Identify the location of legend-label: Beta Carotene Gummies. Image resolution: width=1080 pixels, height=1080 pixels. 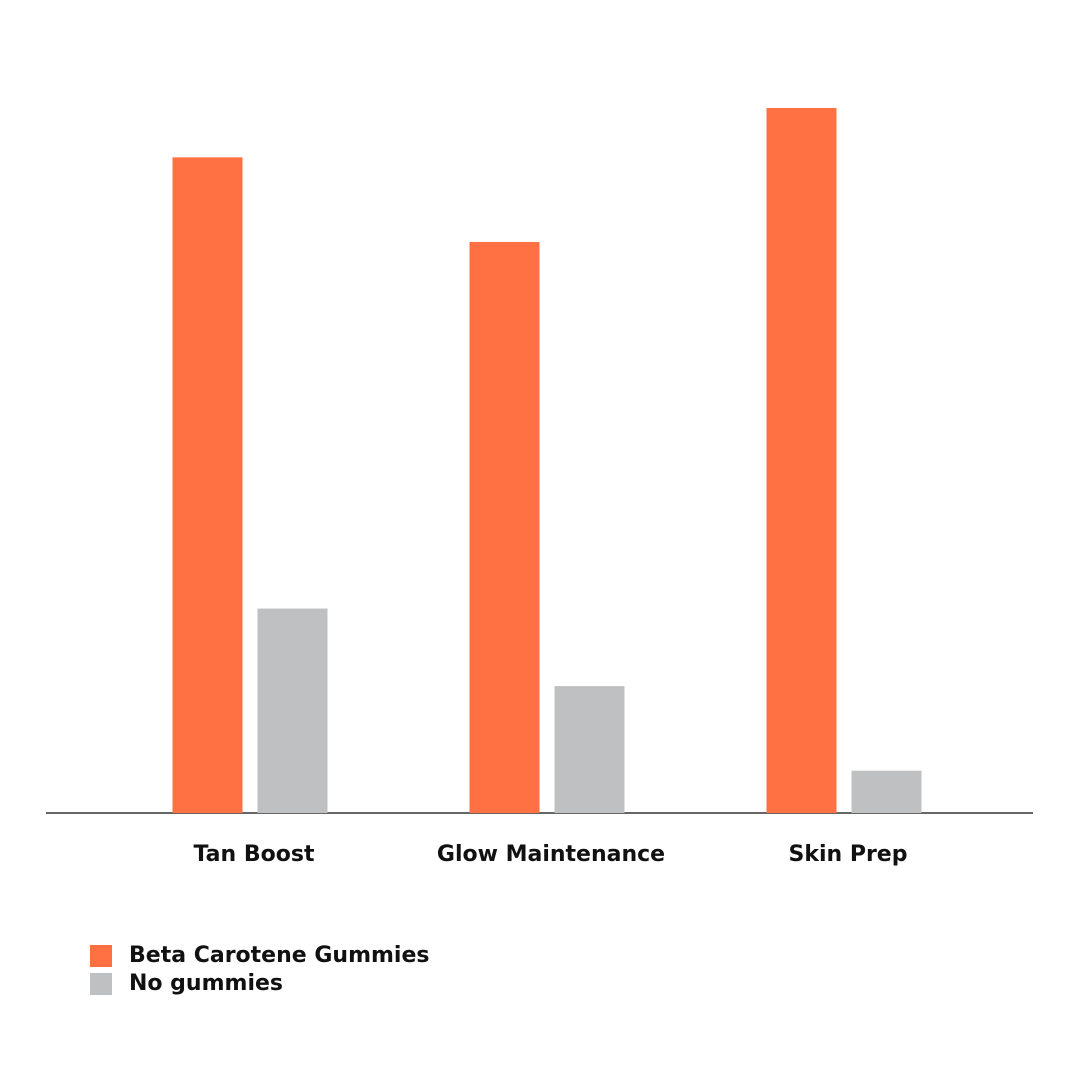
(279, 955).